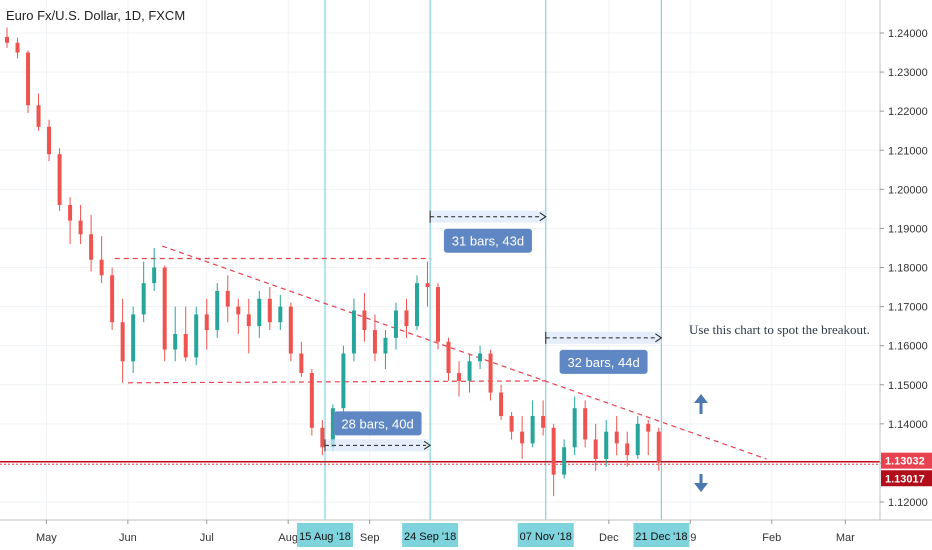  I want to click on x-tick-label: Dec, so click(609, 538).